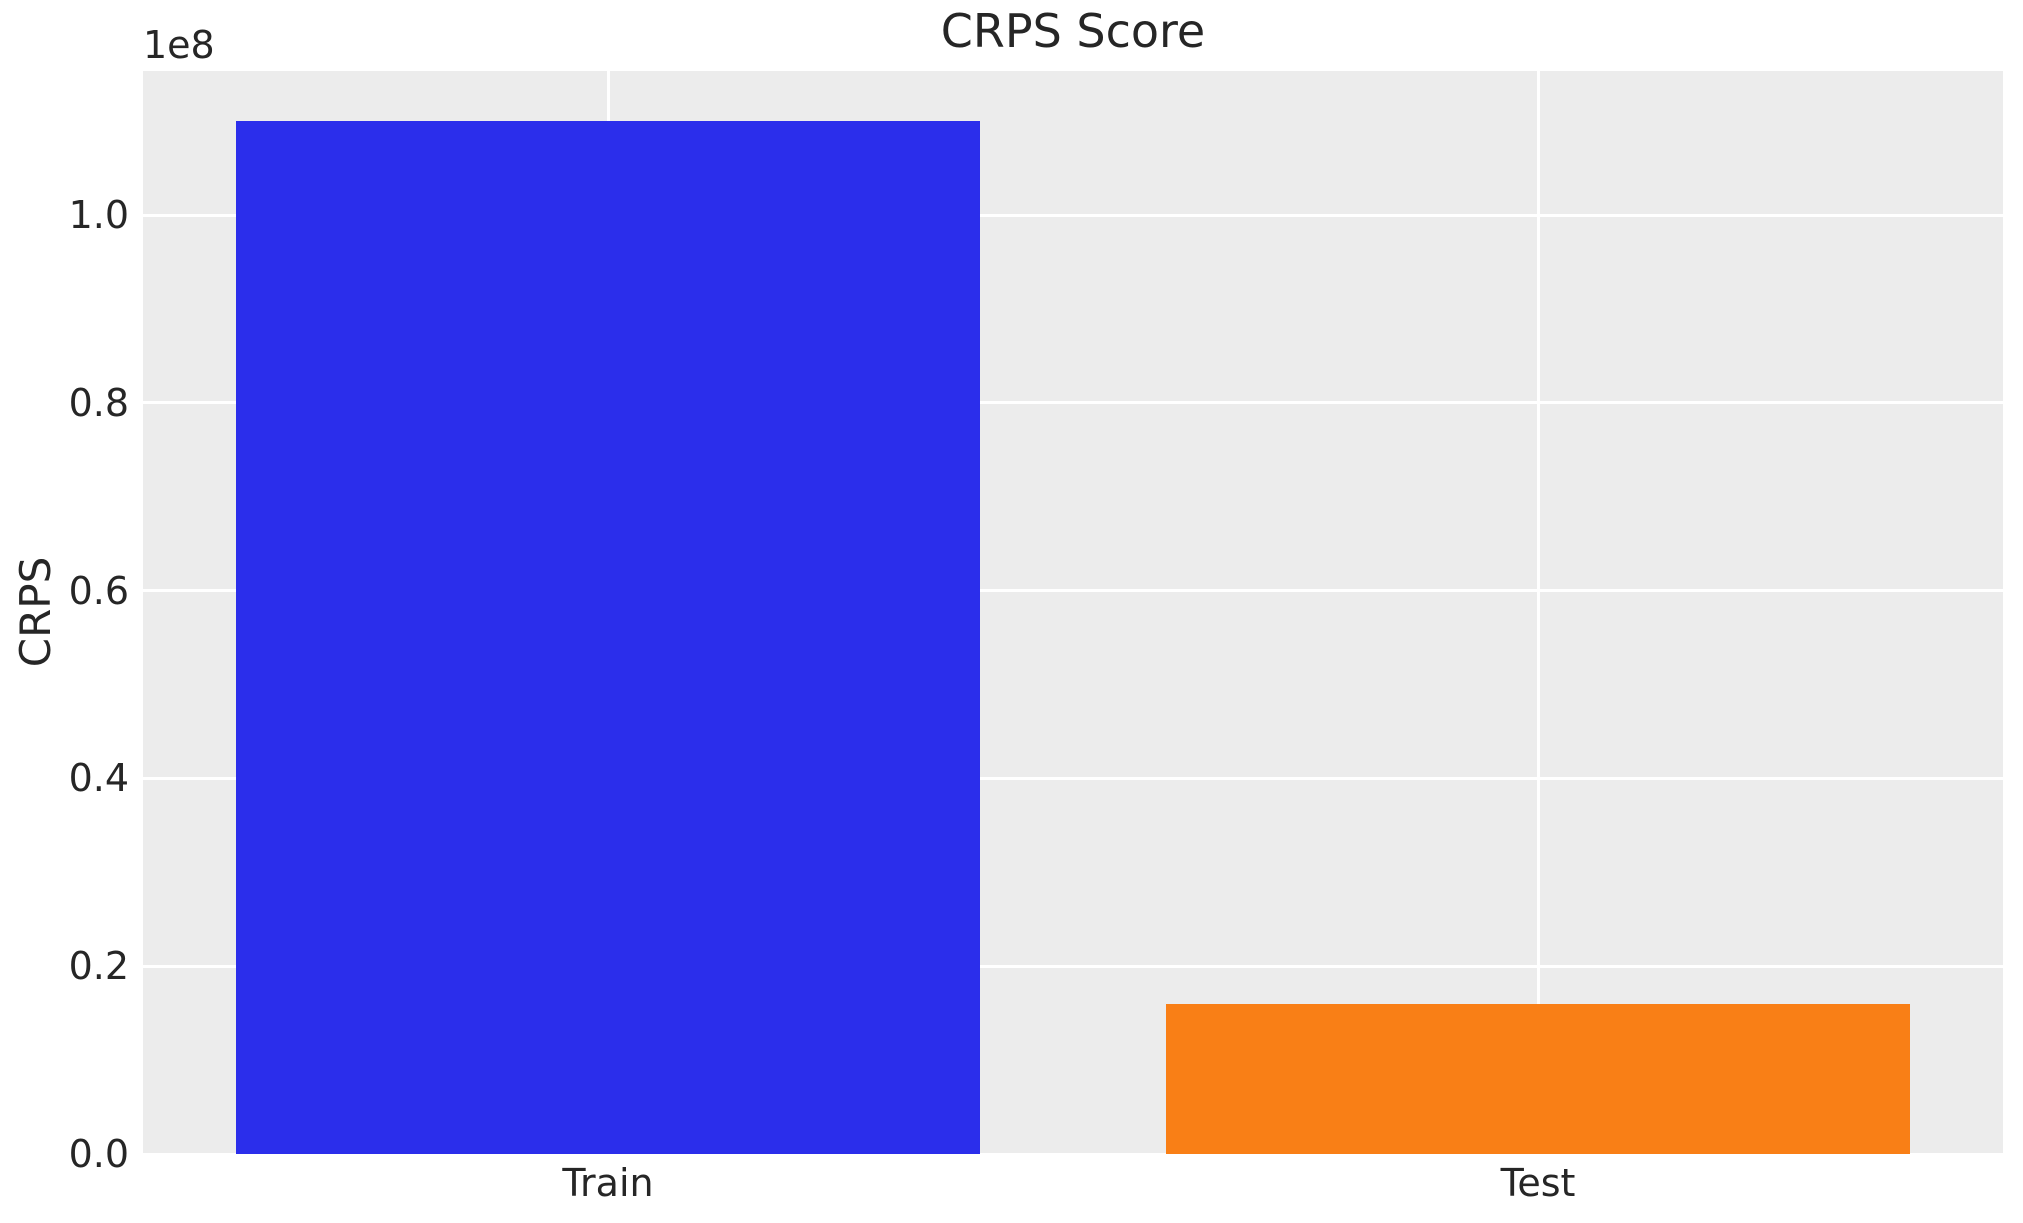 Image resolution: width=2023 pixels, height=1223 pixels. Describe the element at coordinates (98, 590) in the screenshot. I see `y-tick-label: 0.6` at that location.